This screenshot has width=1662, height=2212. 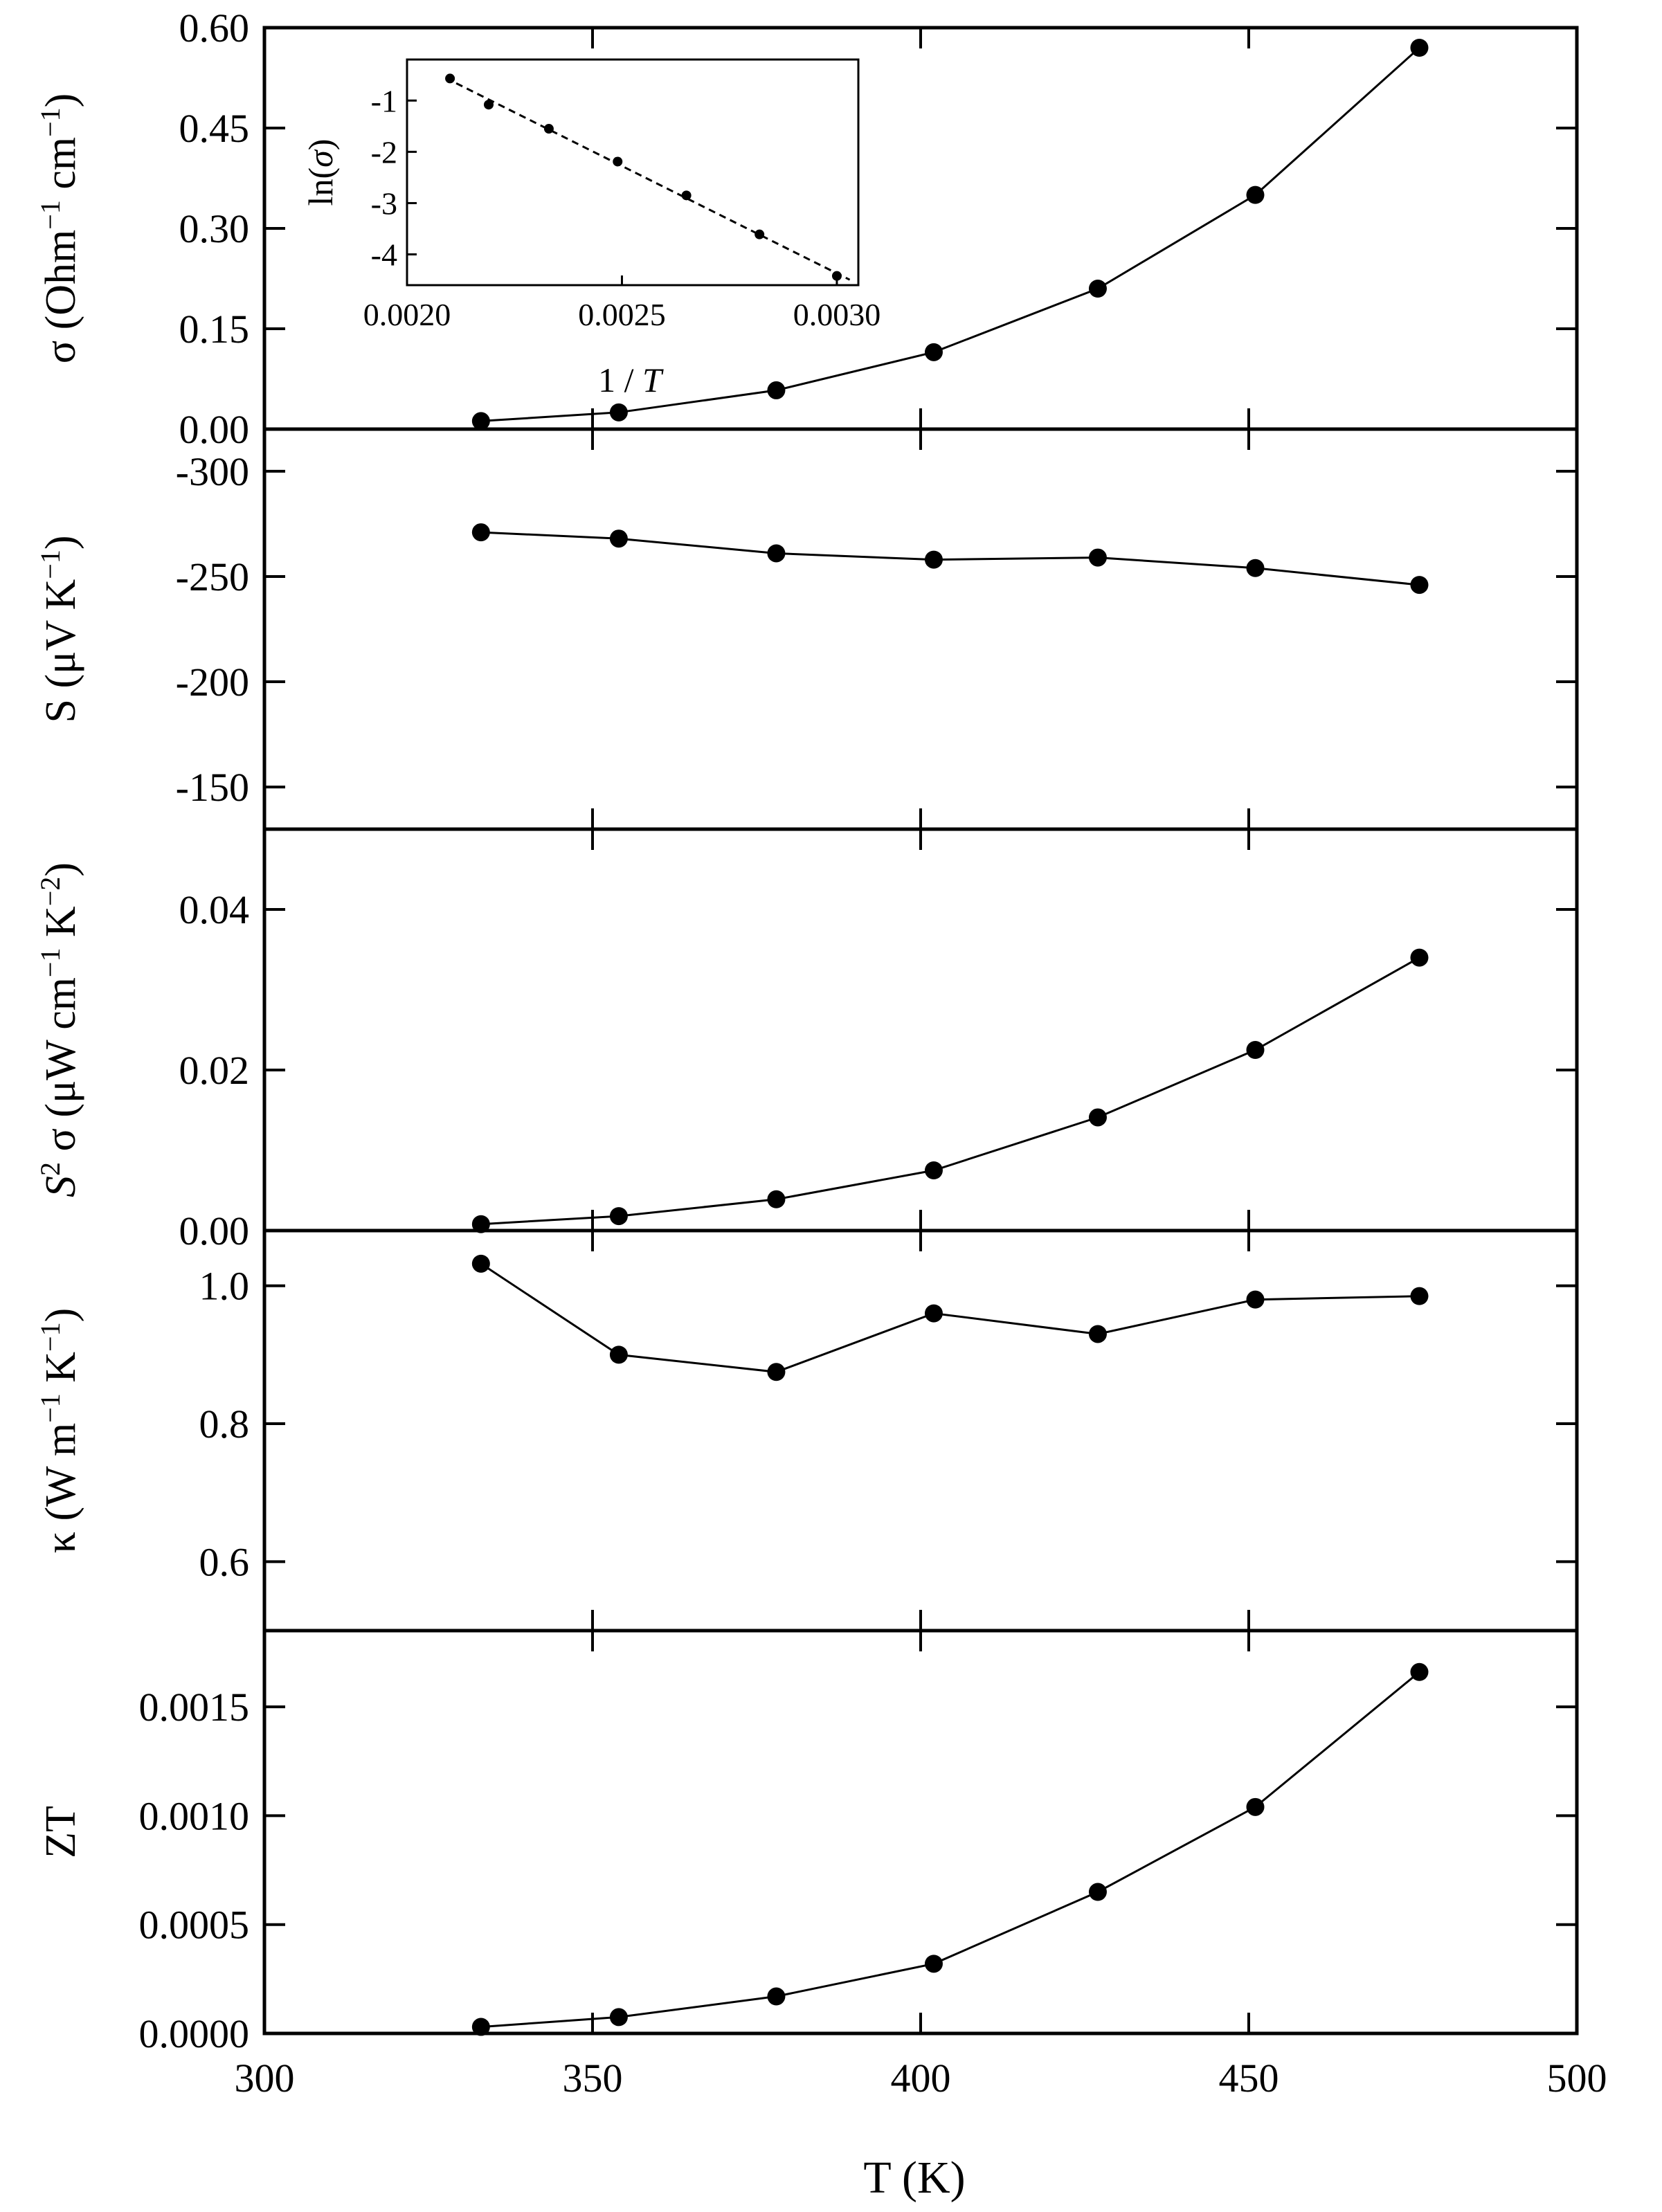 What do you see at coordinates (215, 128) in the screenshot?
I see `y-tick-label: 0.45` at bounding box center [215, 128].